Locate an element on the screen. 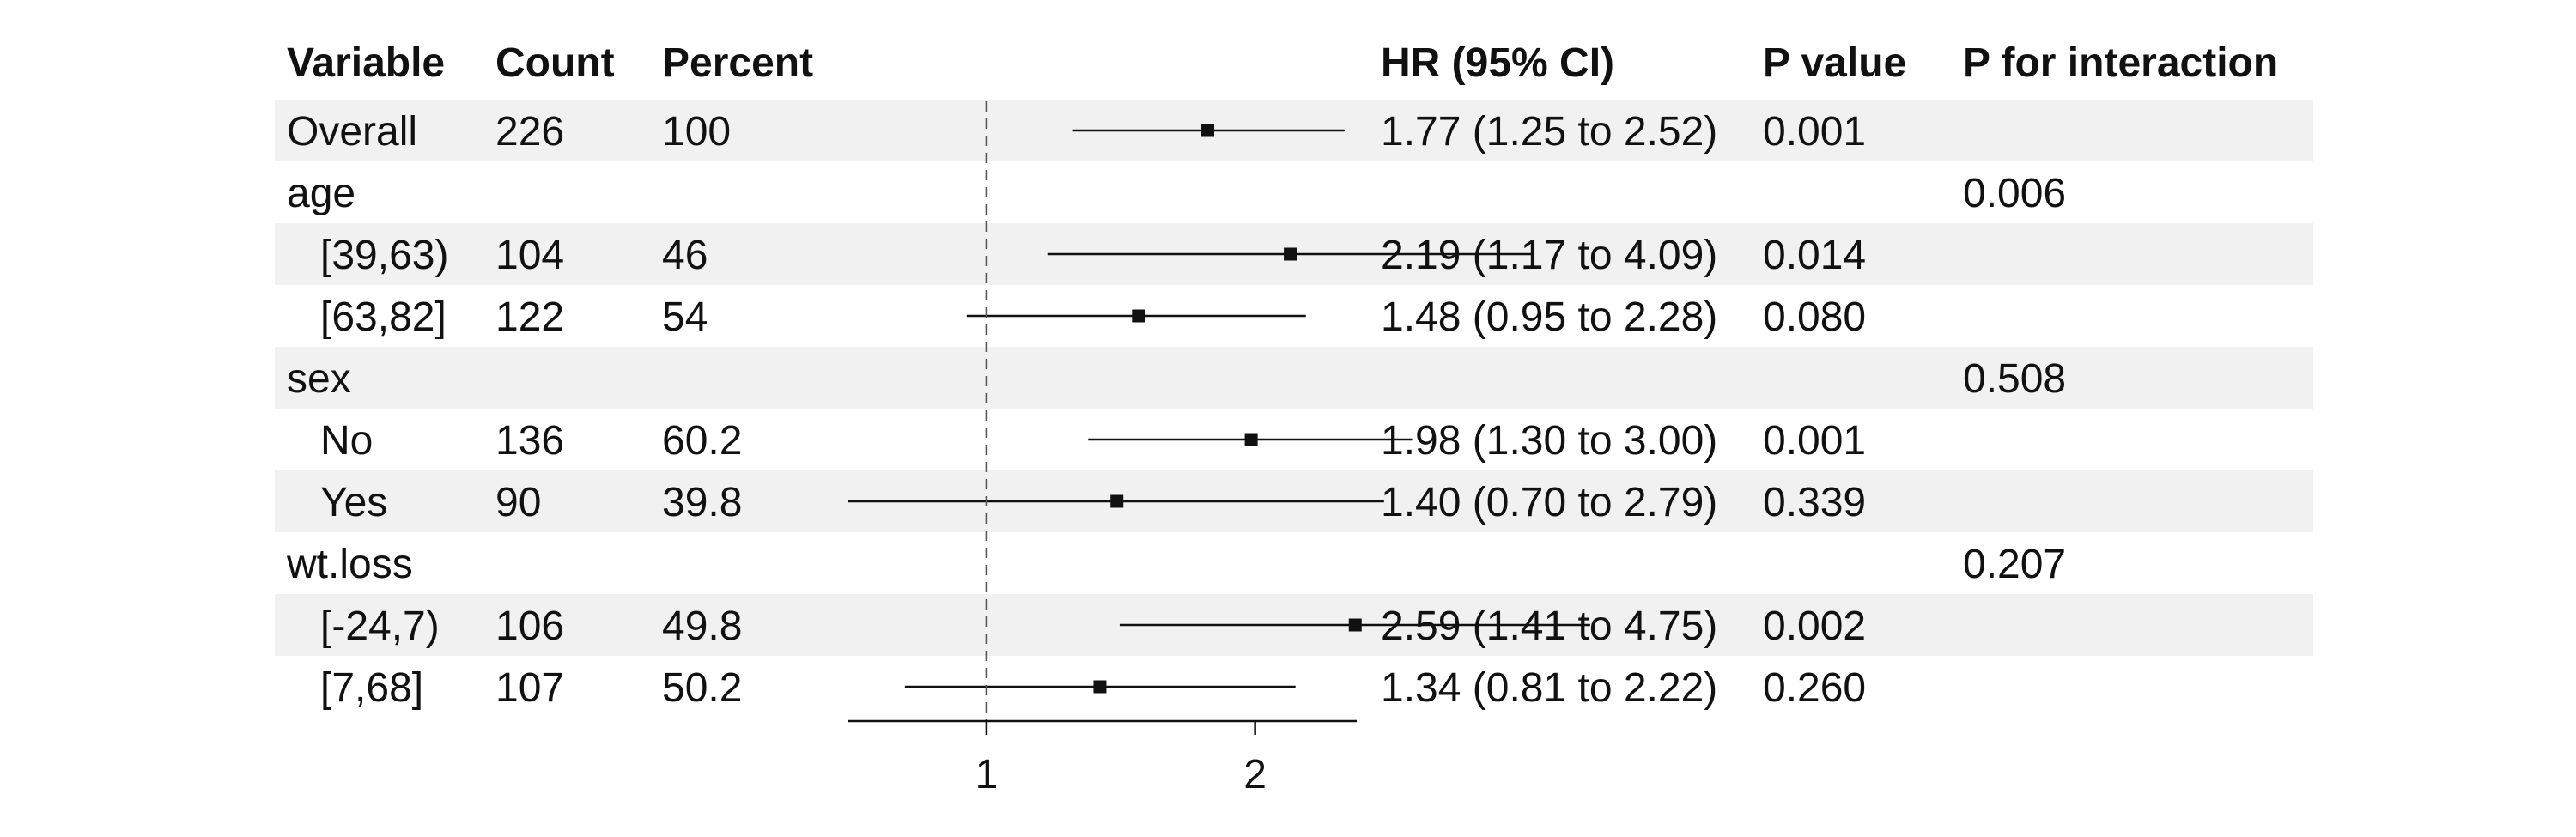 The width and height of the screenshot is (2576, 837). row-label: age is located at coordinates (321, 193).